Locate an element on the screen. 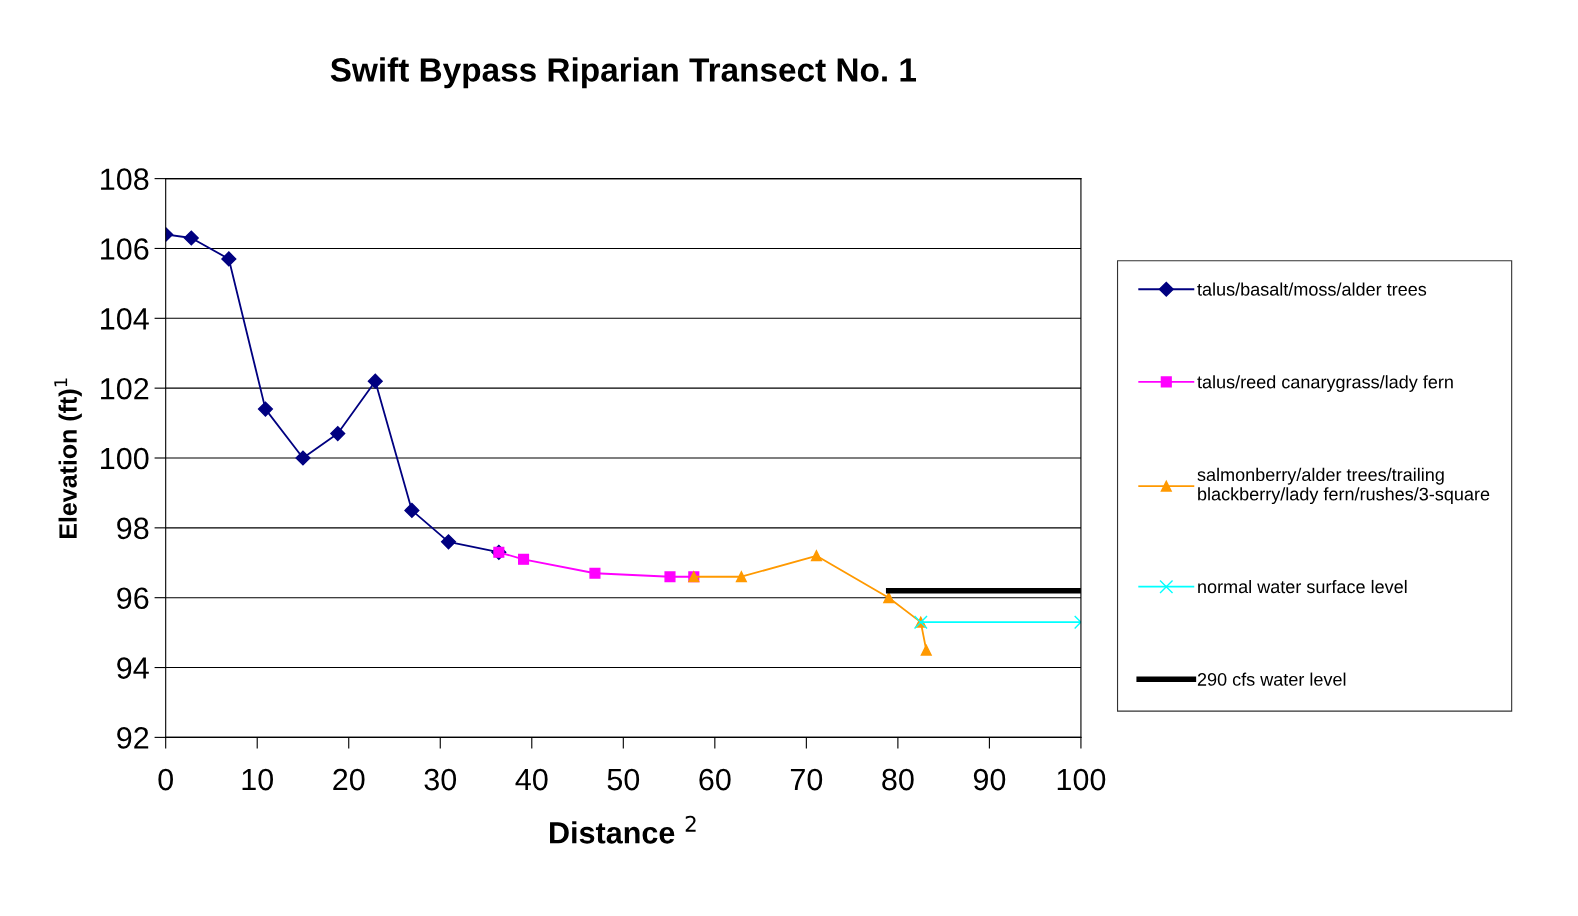  x-tick-label: 90 is located at coordinates (989, 779).